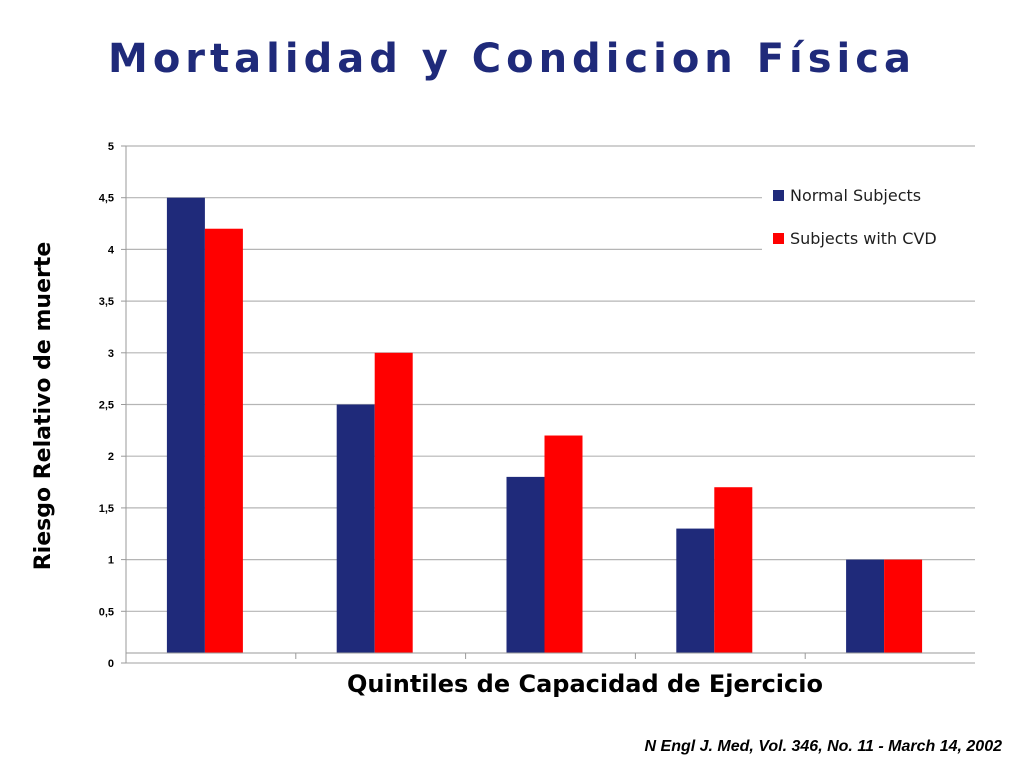 Image resolution: width=1024 pixels, height=768 pixels. What do you see at coordinates (733, 570) in the screenshot?
I see `bar-cvd-q4` at bounding box center [733, 570].